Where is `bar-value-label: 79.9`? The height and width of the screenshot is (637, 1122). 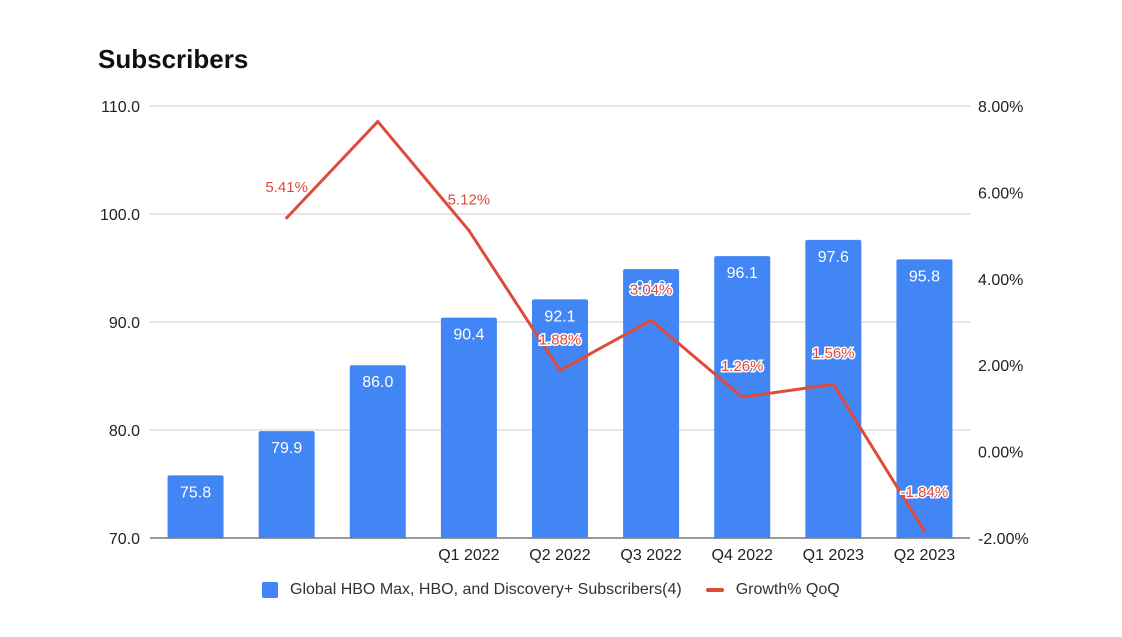 bar-value-label: 79.9 is located at coordinates (286, 448).